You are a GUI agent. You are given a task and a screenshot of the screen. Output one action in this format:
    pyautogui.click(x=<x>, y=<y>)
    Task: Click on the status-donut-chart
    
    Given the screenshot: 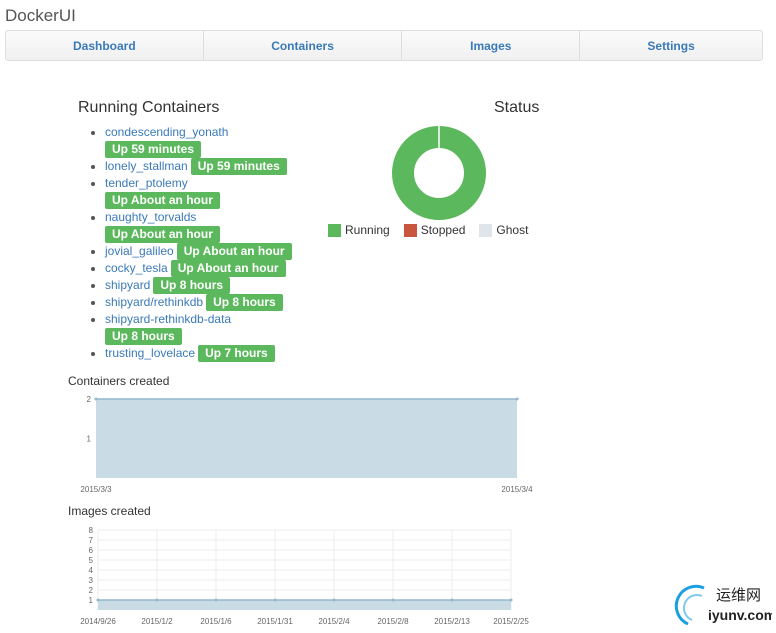 What is the action you would take?
    pyautogui.click(x=439, y=173)
    